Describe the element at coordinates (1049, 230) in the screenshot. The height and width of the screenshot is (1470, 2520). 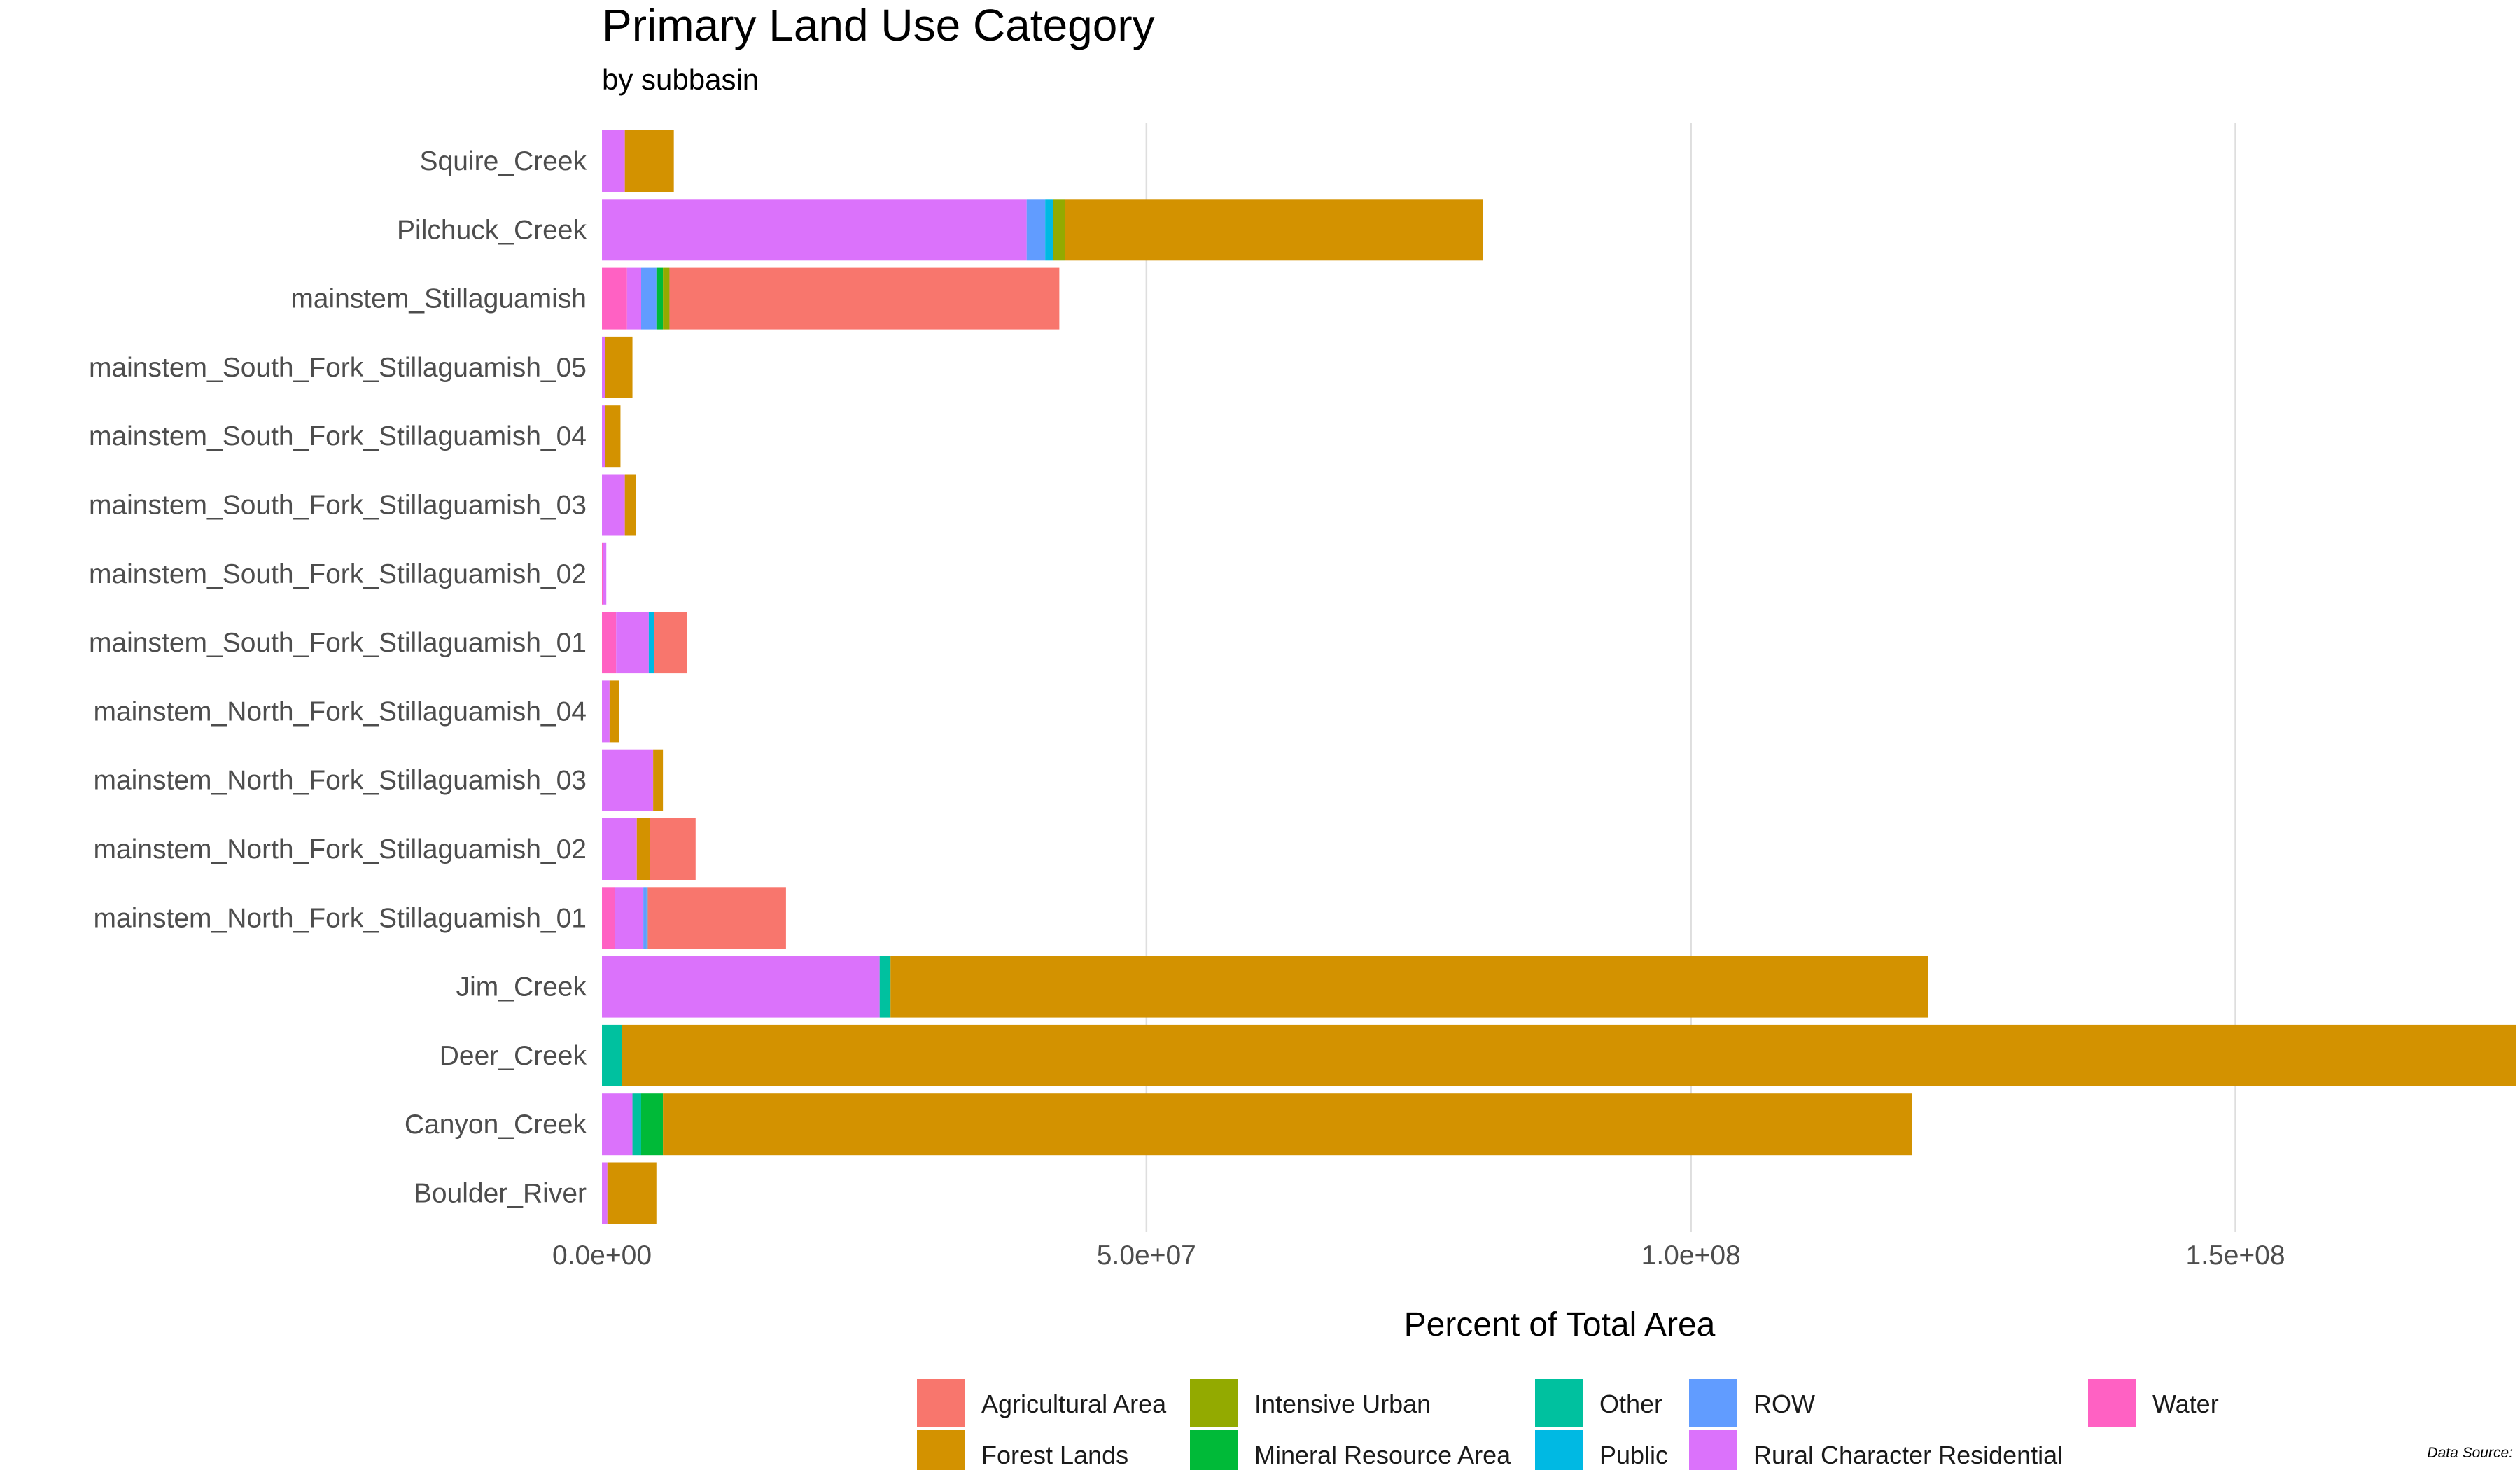
I see `bar-Pilchuck_Creek-public` at that location.